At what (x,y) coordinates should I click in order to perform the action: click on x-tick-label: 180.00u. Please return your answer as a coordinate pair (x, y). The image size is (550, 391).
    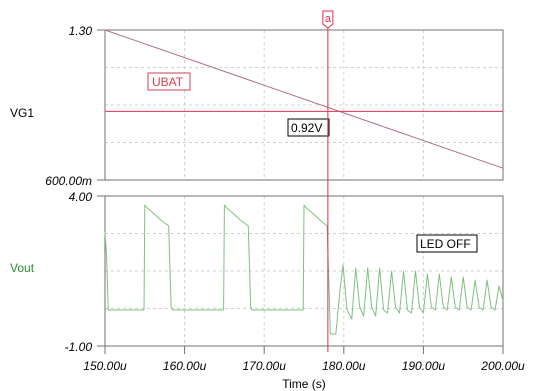
    Looking at the image, I should click on (344, 366).